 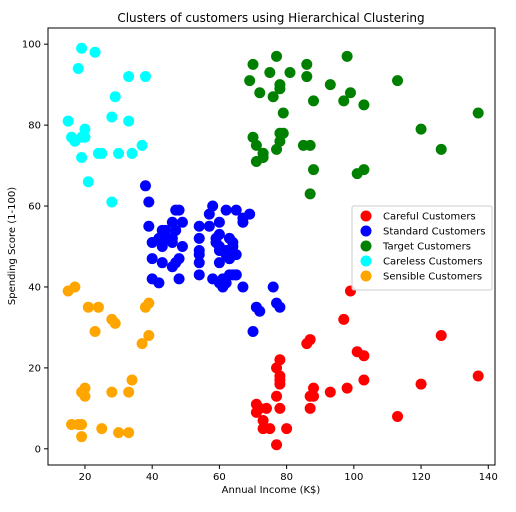 I want to click on y-tick-label: 100, so click(x=31, y=45).